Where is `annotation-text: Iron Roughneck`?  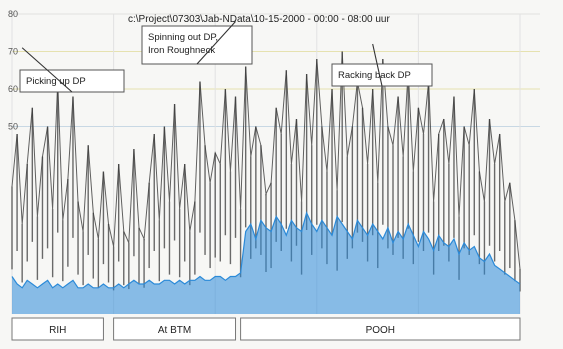 annotation-text: Iron Roughneck is located at coordinates (181, 50).